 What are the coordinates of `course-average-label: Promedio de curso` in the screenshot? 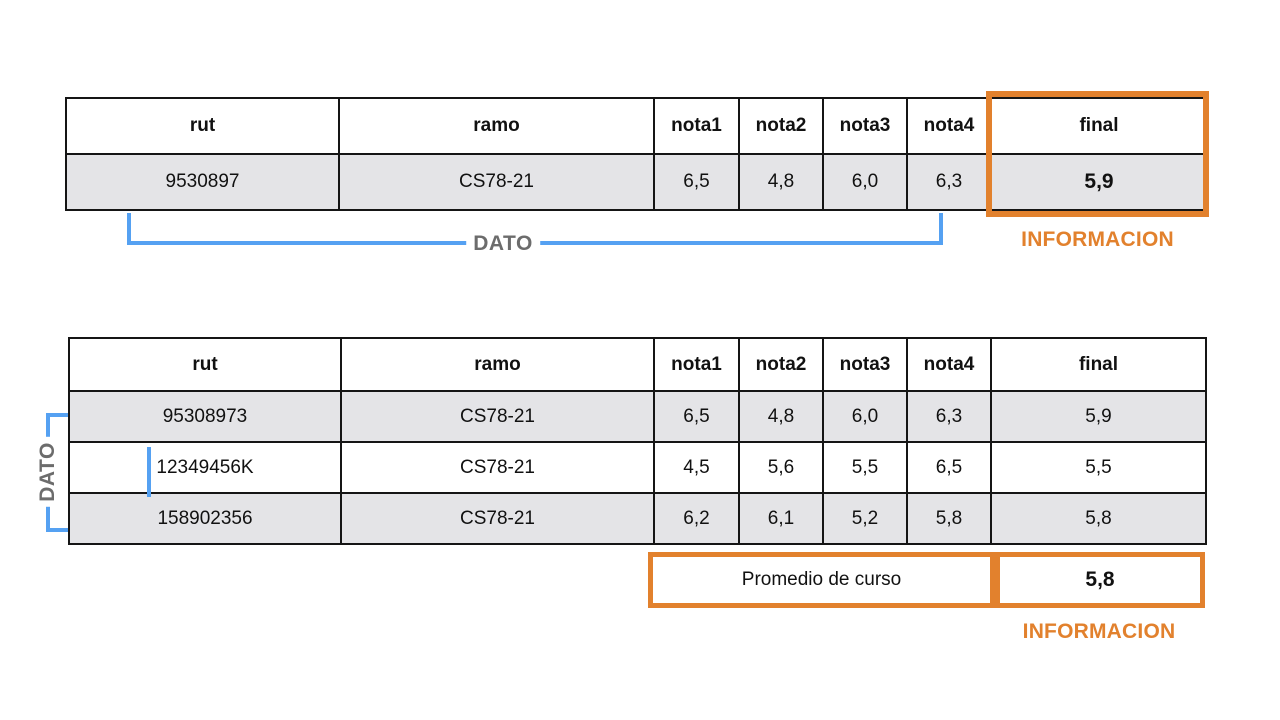 It's located at (821, 579).